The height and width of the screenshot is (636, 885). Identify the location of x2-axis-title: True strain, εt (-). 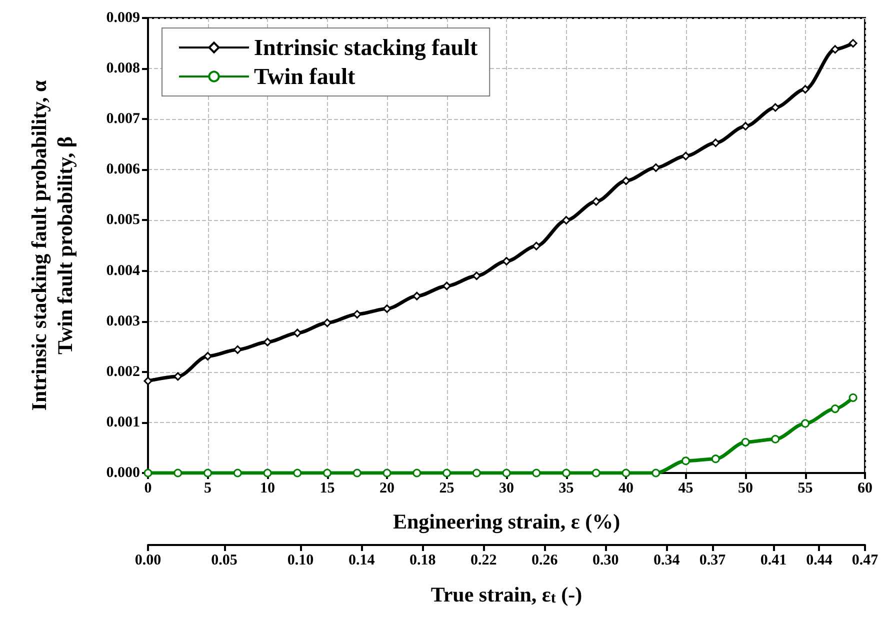
(506, 594).